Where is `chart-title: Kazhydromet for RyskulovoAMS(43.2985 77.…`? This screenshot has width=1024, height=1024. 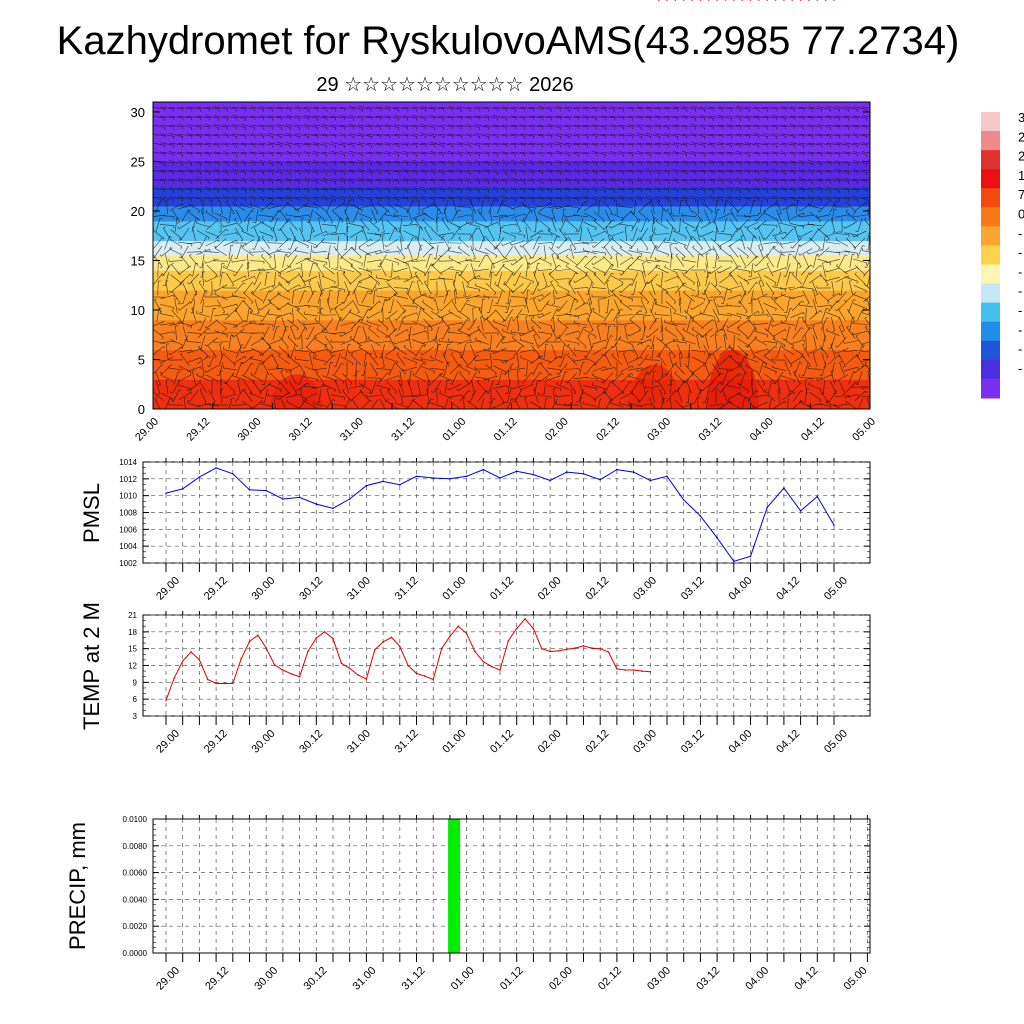
chart-title: Kazhydromet for RyskulovoAMS(43.2985 77.… is located at coordinates (508, 41).